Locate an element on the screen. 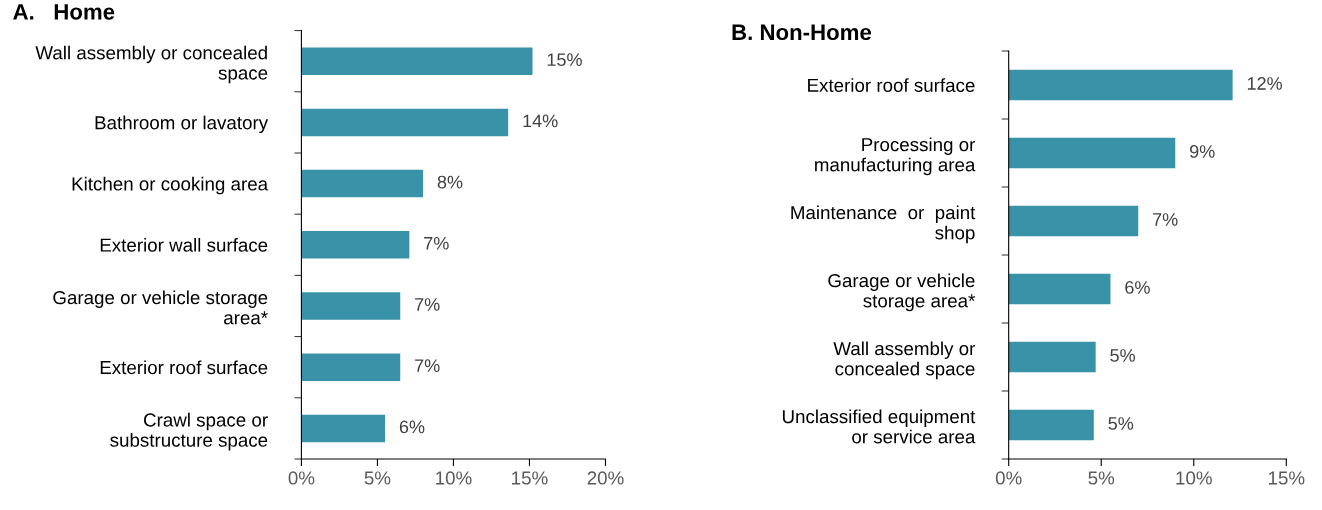  y-tick-label: Unclassified equipment or service area is located at coordinates (879, 426).